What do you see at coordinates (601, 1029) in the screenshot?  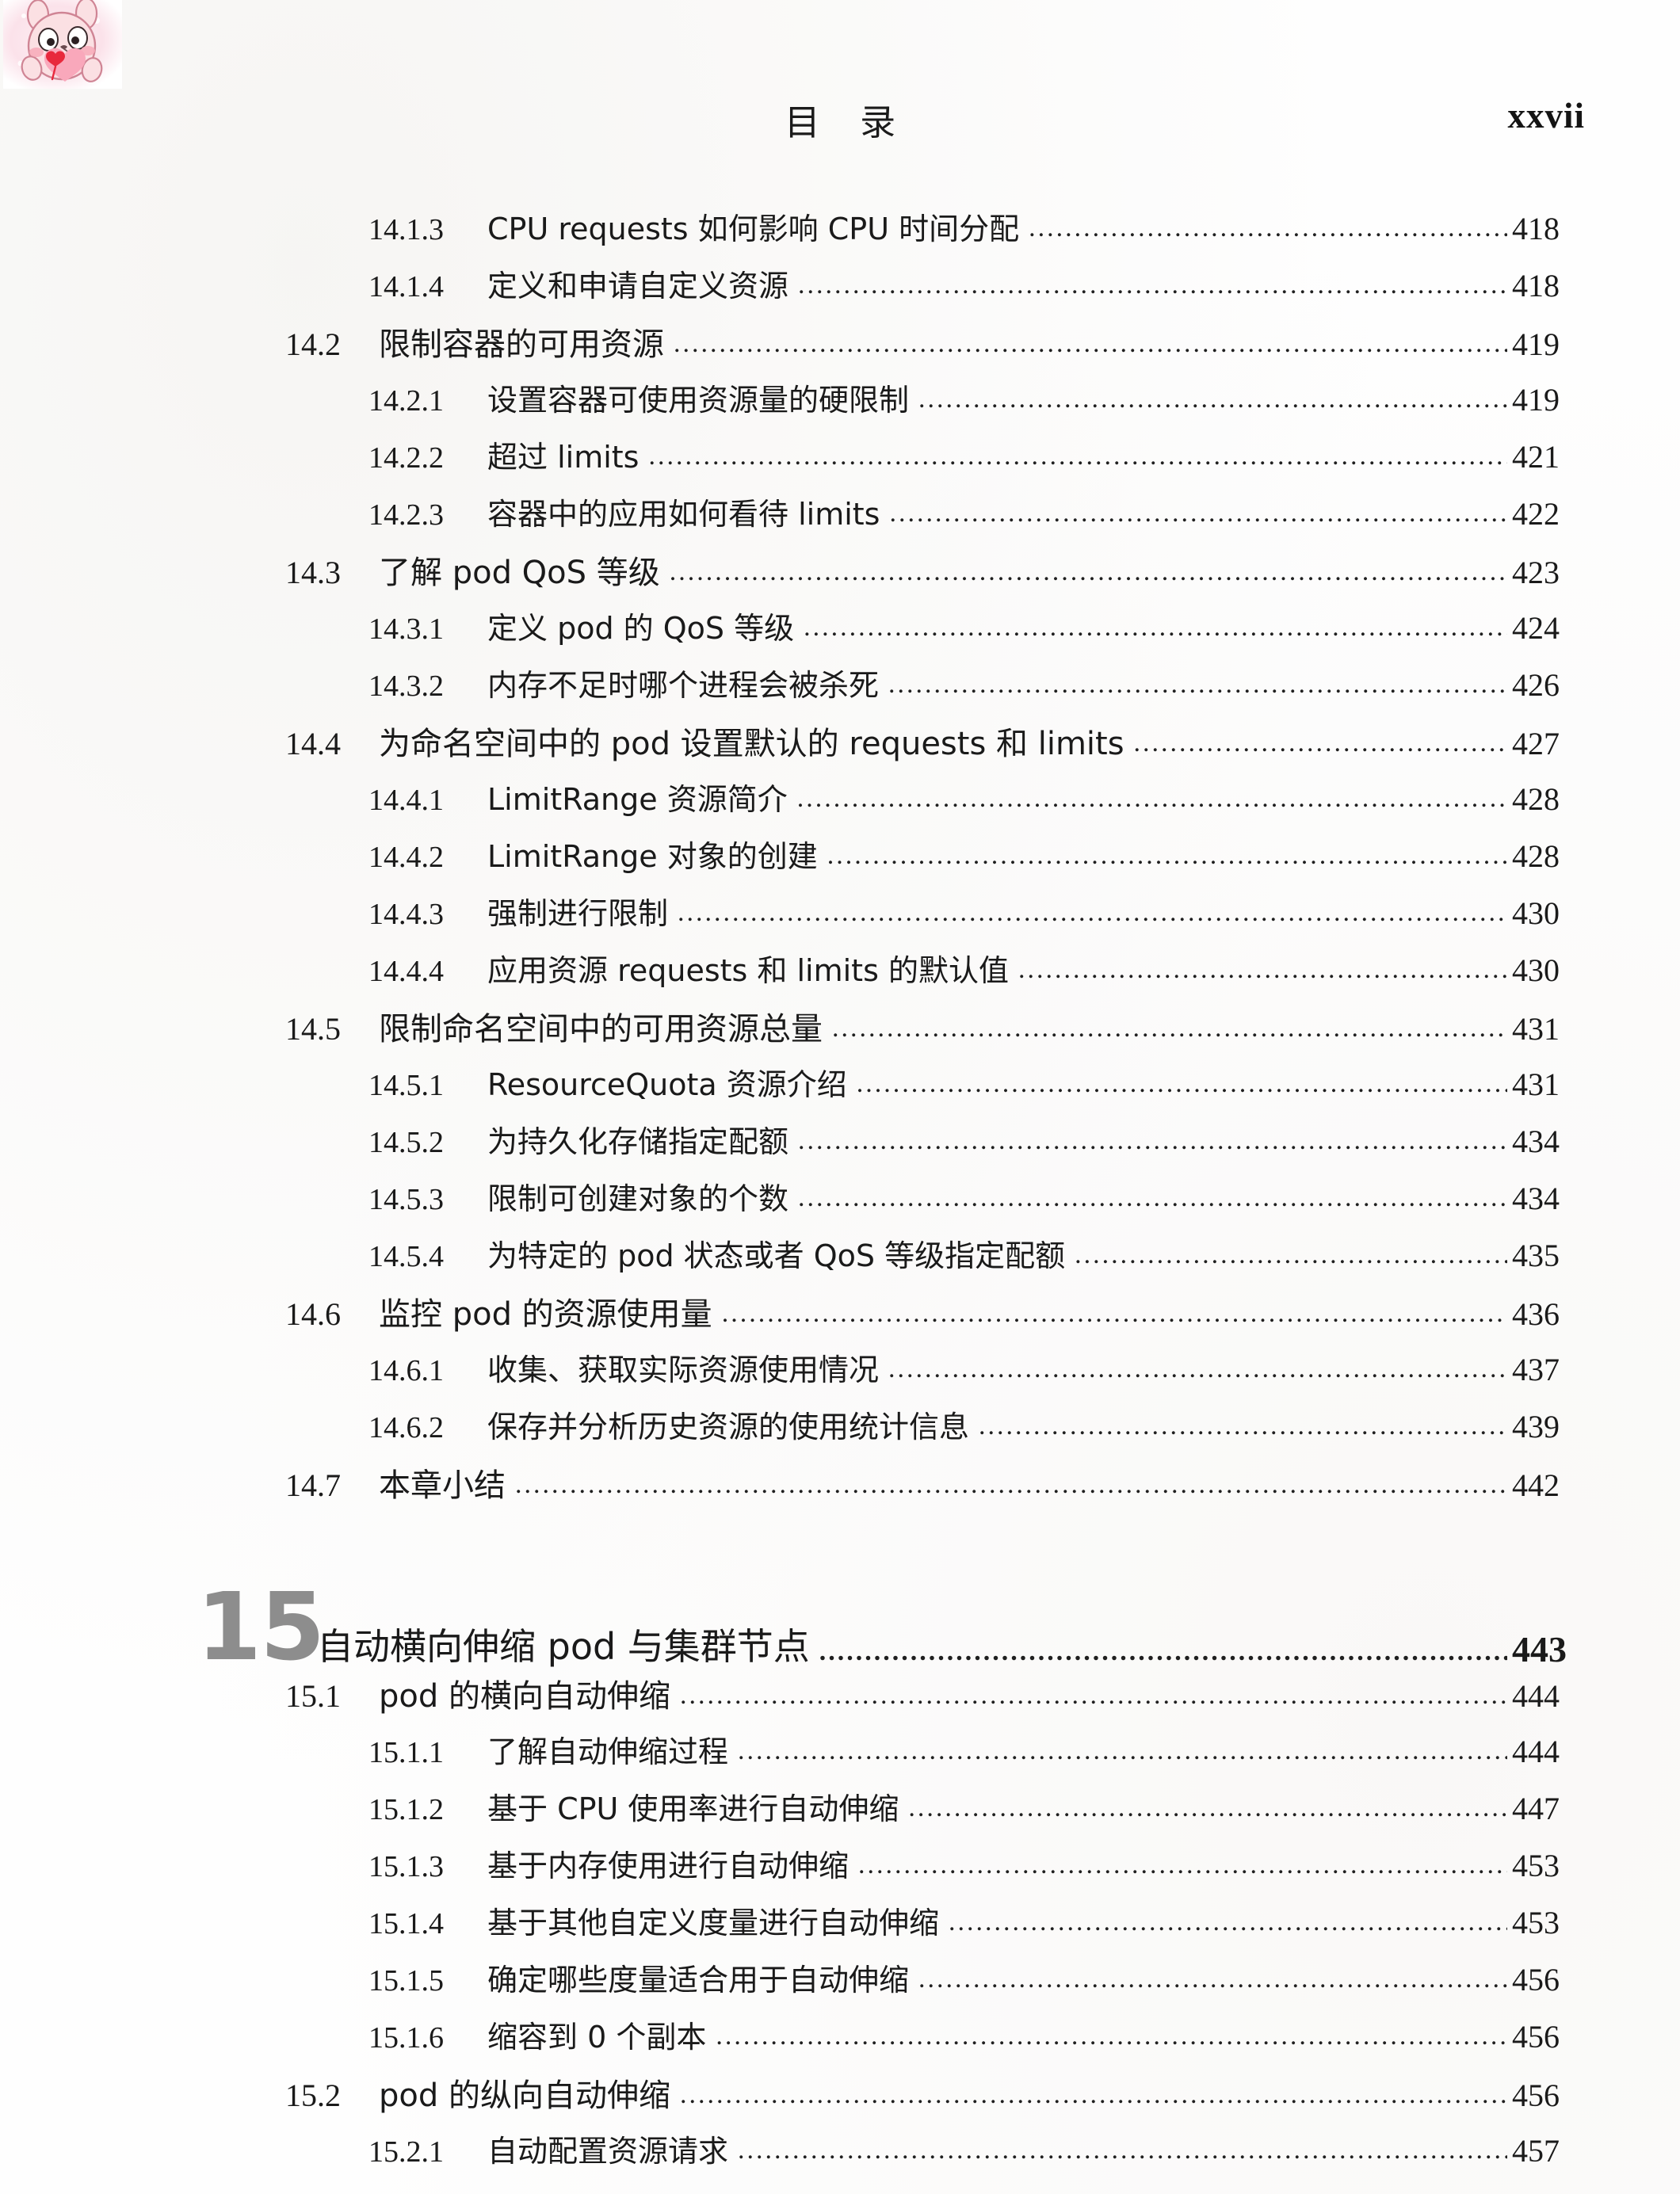 I see `toc-entry-title: 限制命名空间中的可用资源总量` at bounding box center [601, 1029].